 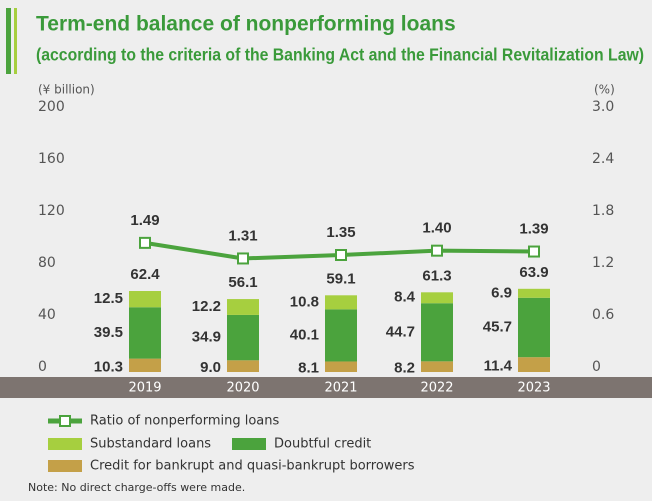 I want to click on total-label: 59.1, so click(x=340, y=278).